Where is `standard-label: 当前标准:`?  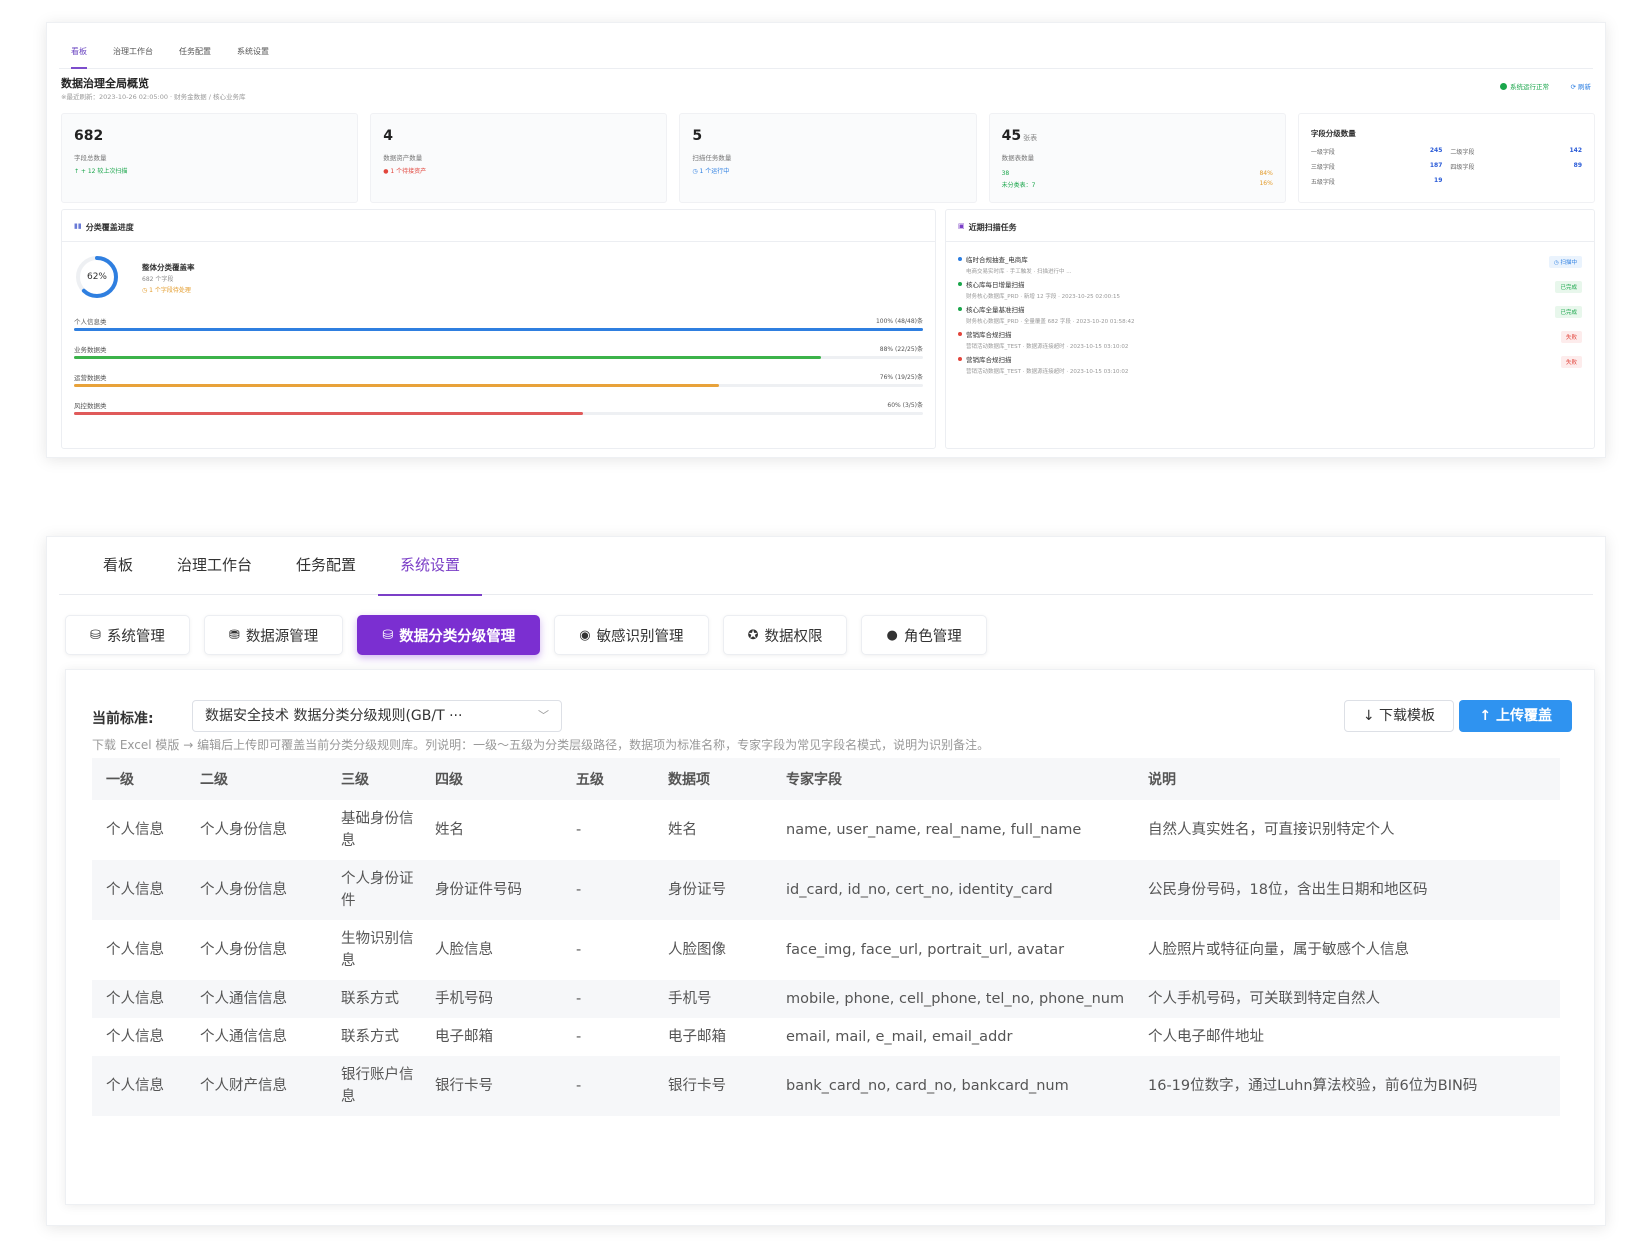 standard-label: 当前标准: is located at coordinates (123, 719).